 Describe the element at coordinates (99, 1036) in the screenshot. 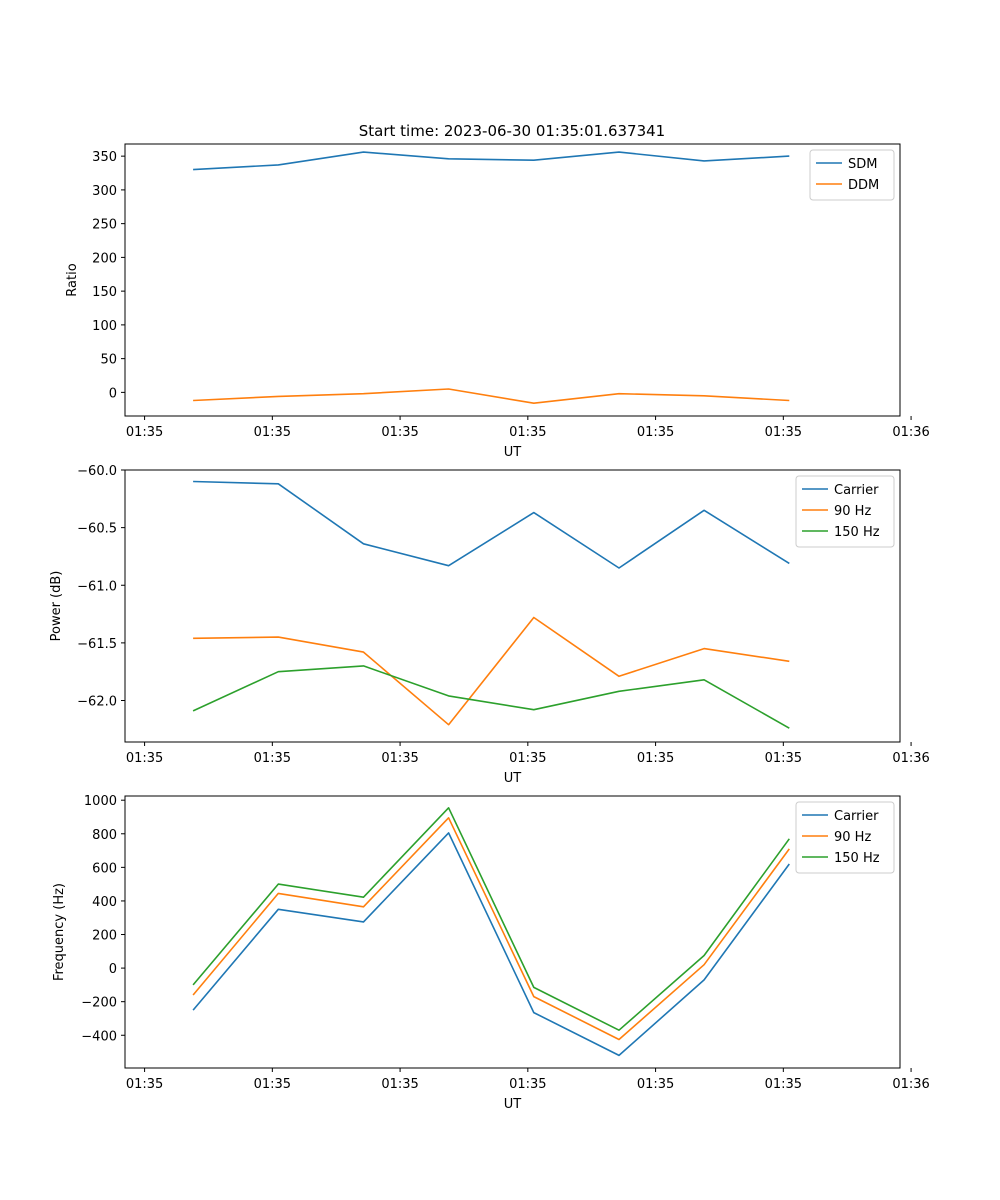

I see `y-tick-label: −400` at that location.